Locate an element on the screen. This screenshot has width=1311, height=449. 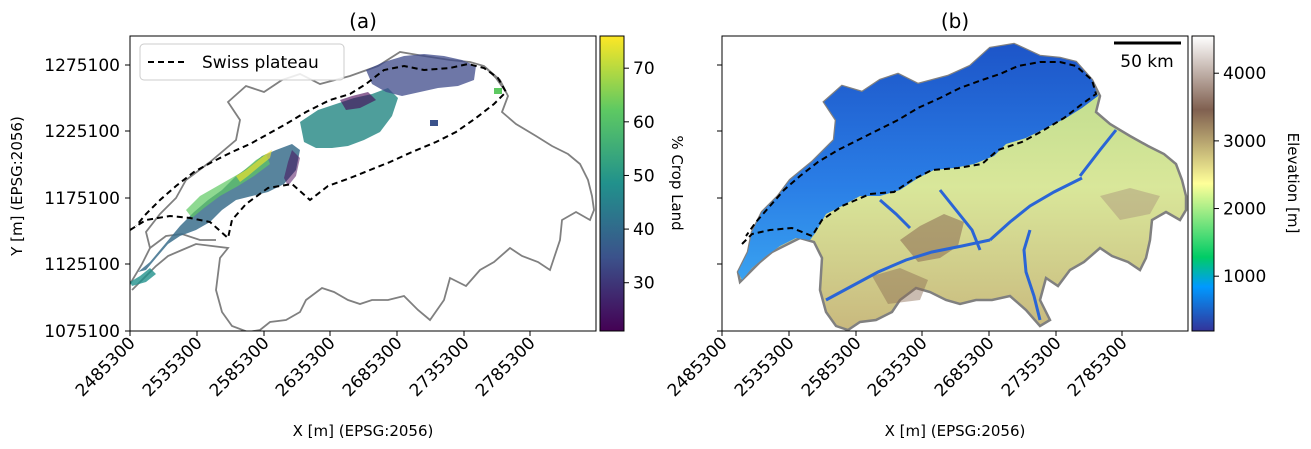
colorbar-tick-label: 2000 is located at coordinates (1244, 210).